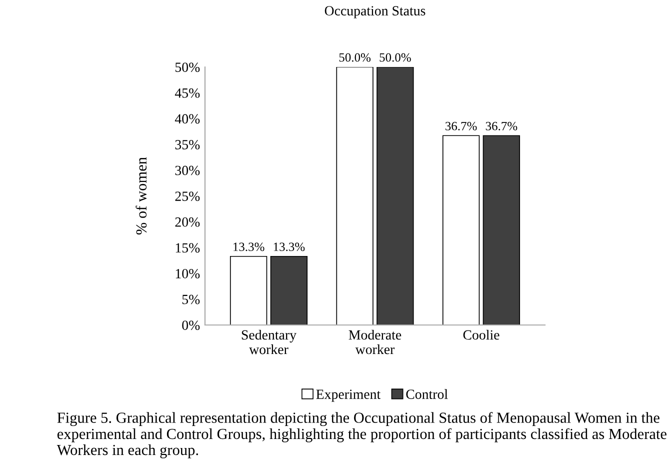  I want to click on y-tick-label: 10%, so click(188, 273).